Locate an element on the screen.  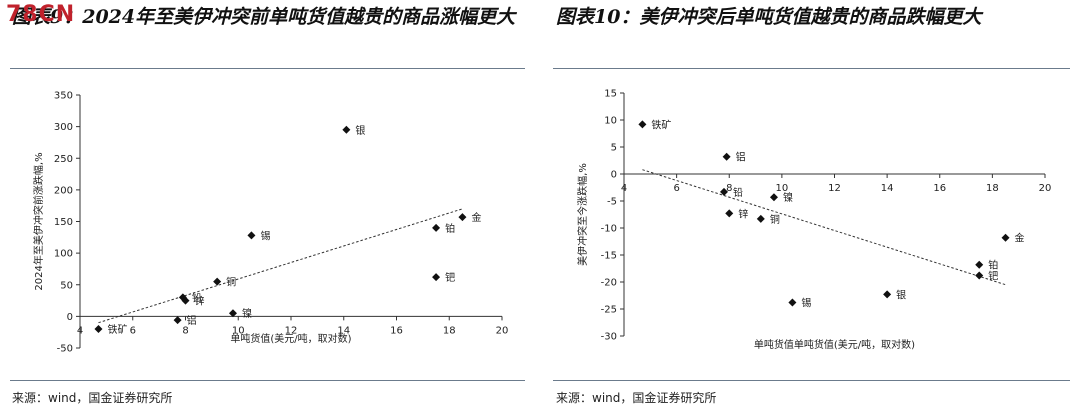
y-tick-label: 10 is located at coordinates (610, 121).